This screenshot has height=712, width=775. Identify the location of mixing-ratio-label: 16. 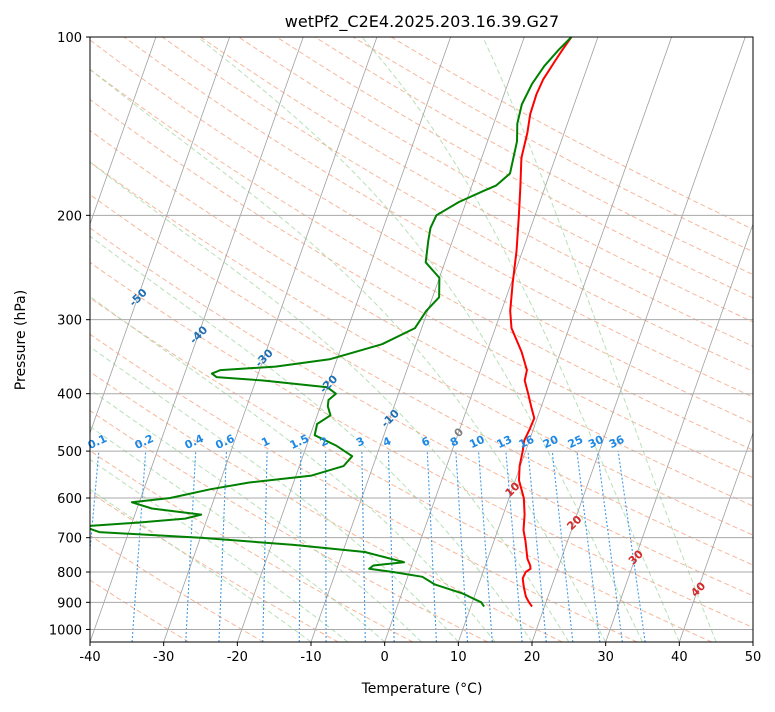
(527, 442).